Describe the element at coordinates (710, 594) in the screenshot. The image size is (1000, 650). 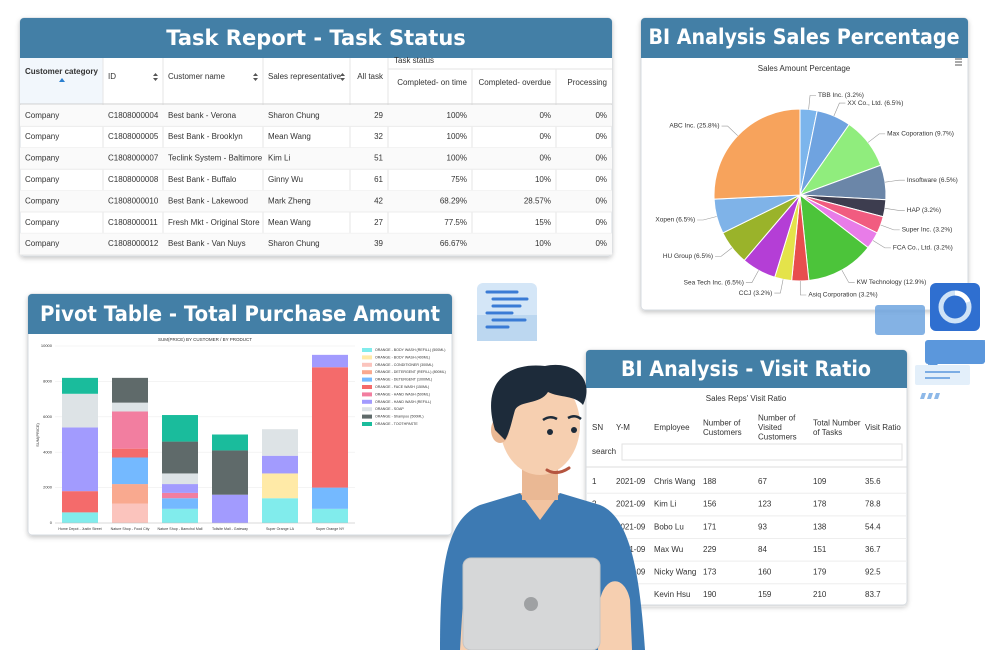
I see `table-cell: 190` at that location.